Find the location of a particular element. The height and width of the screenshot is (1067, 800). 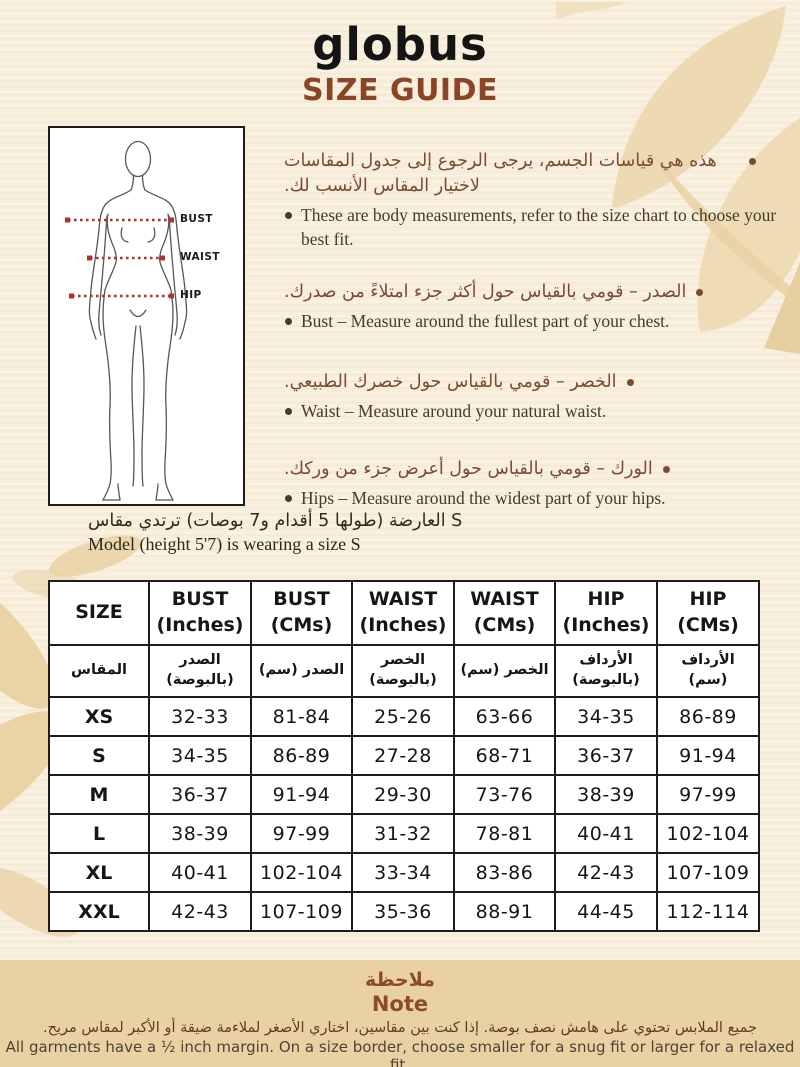

col-header-waist-in-ar: الخصر (بالبوصة) is located at coordinates (403, 671).